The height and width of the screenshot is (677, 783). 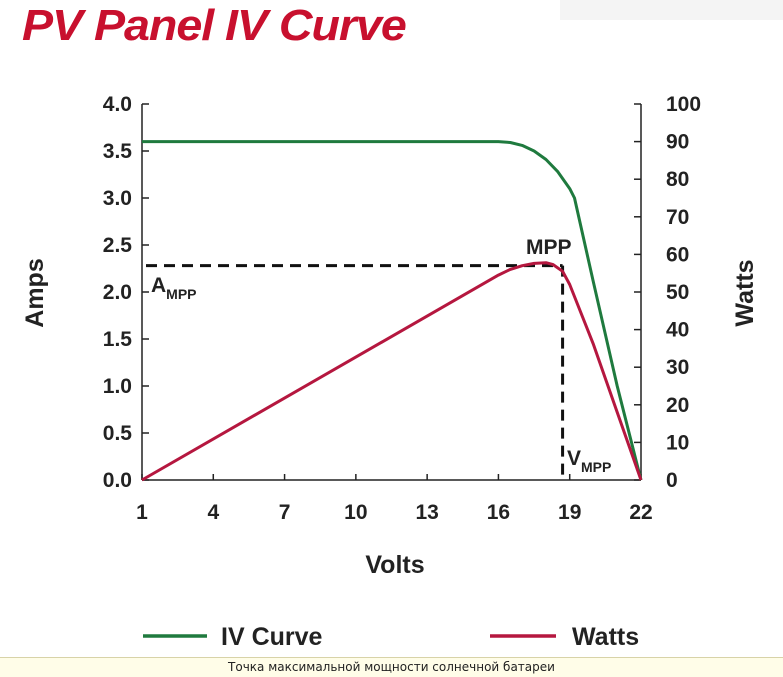 What do you see at coordinates (569, 512) in the screenshot?
I see `x-tick-label: 19` at bounding box center [569, 512].